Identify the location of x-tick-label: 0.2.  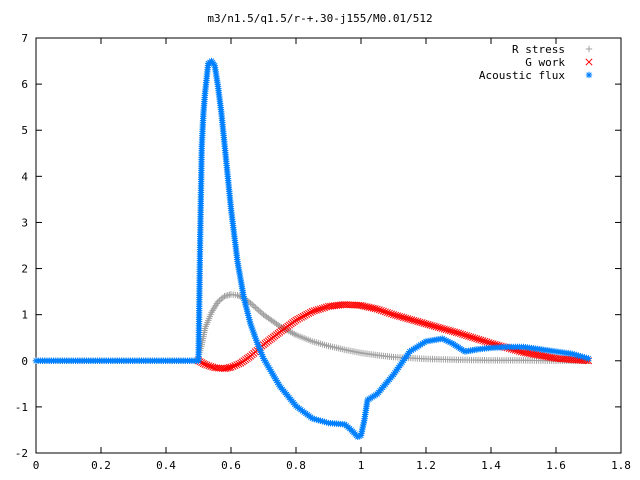
(101, 465).